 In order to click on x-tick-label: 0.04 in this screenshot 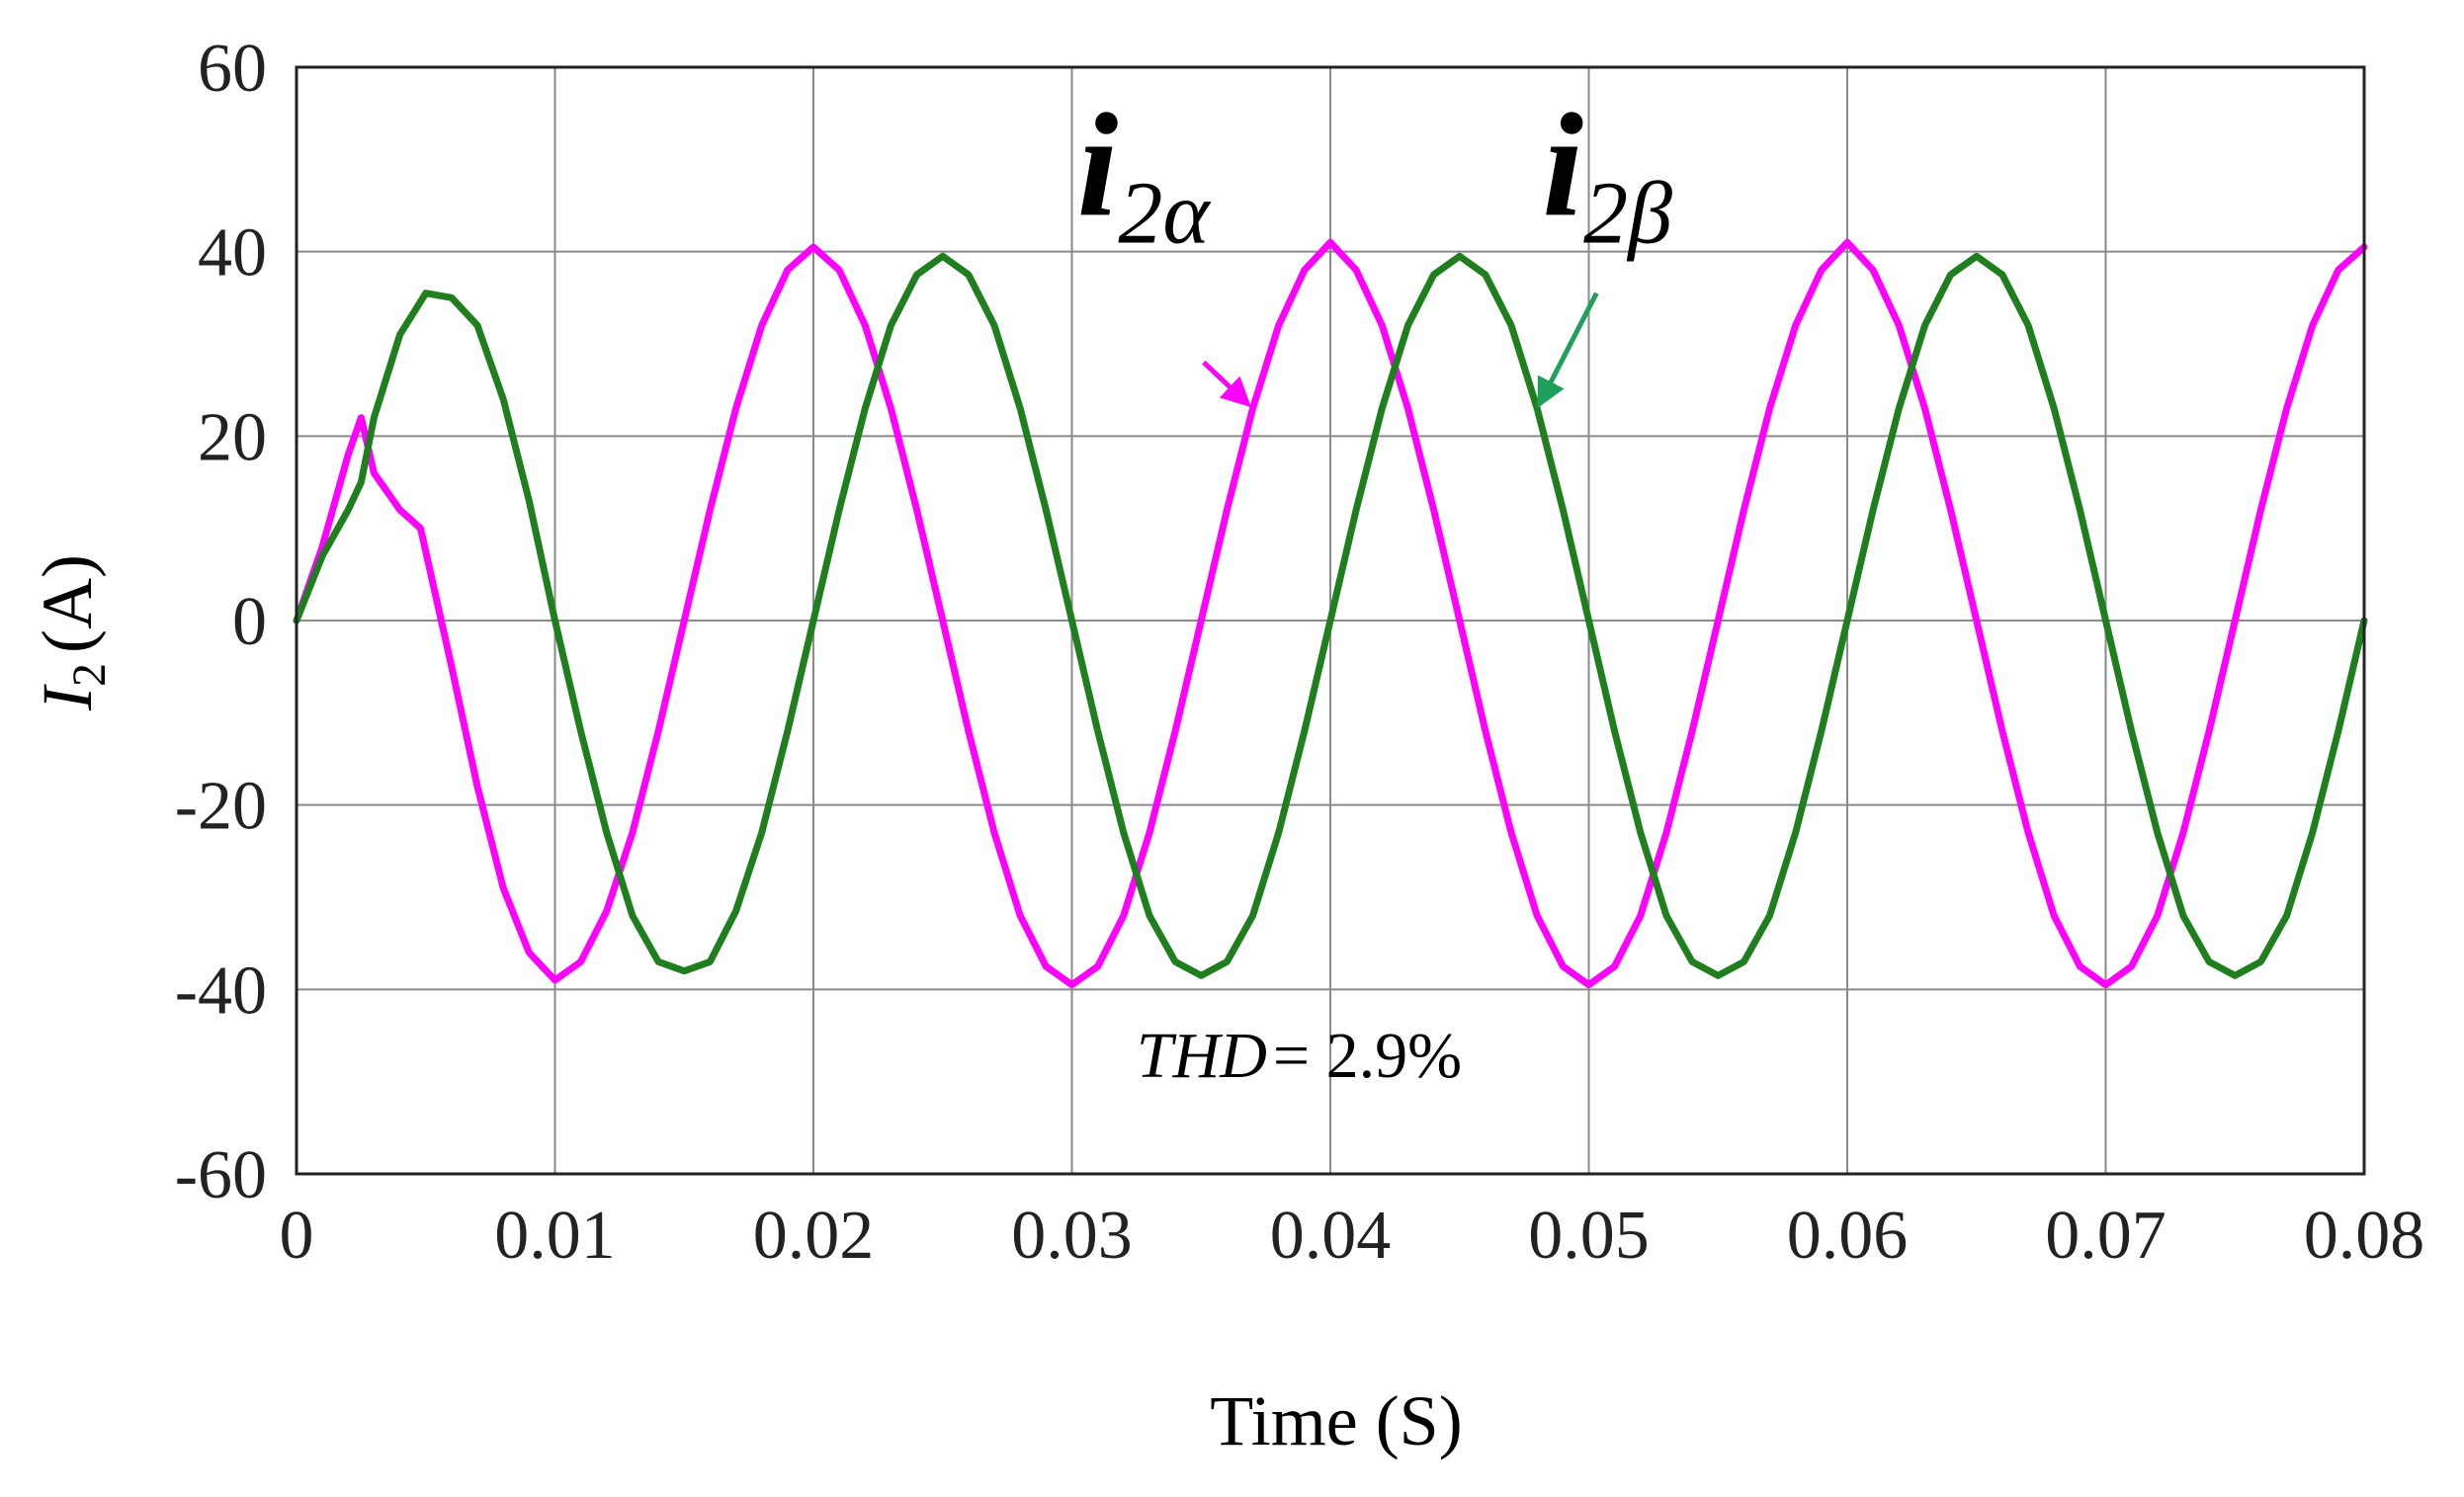, I will do `click(1331, 1236)`.